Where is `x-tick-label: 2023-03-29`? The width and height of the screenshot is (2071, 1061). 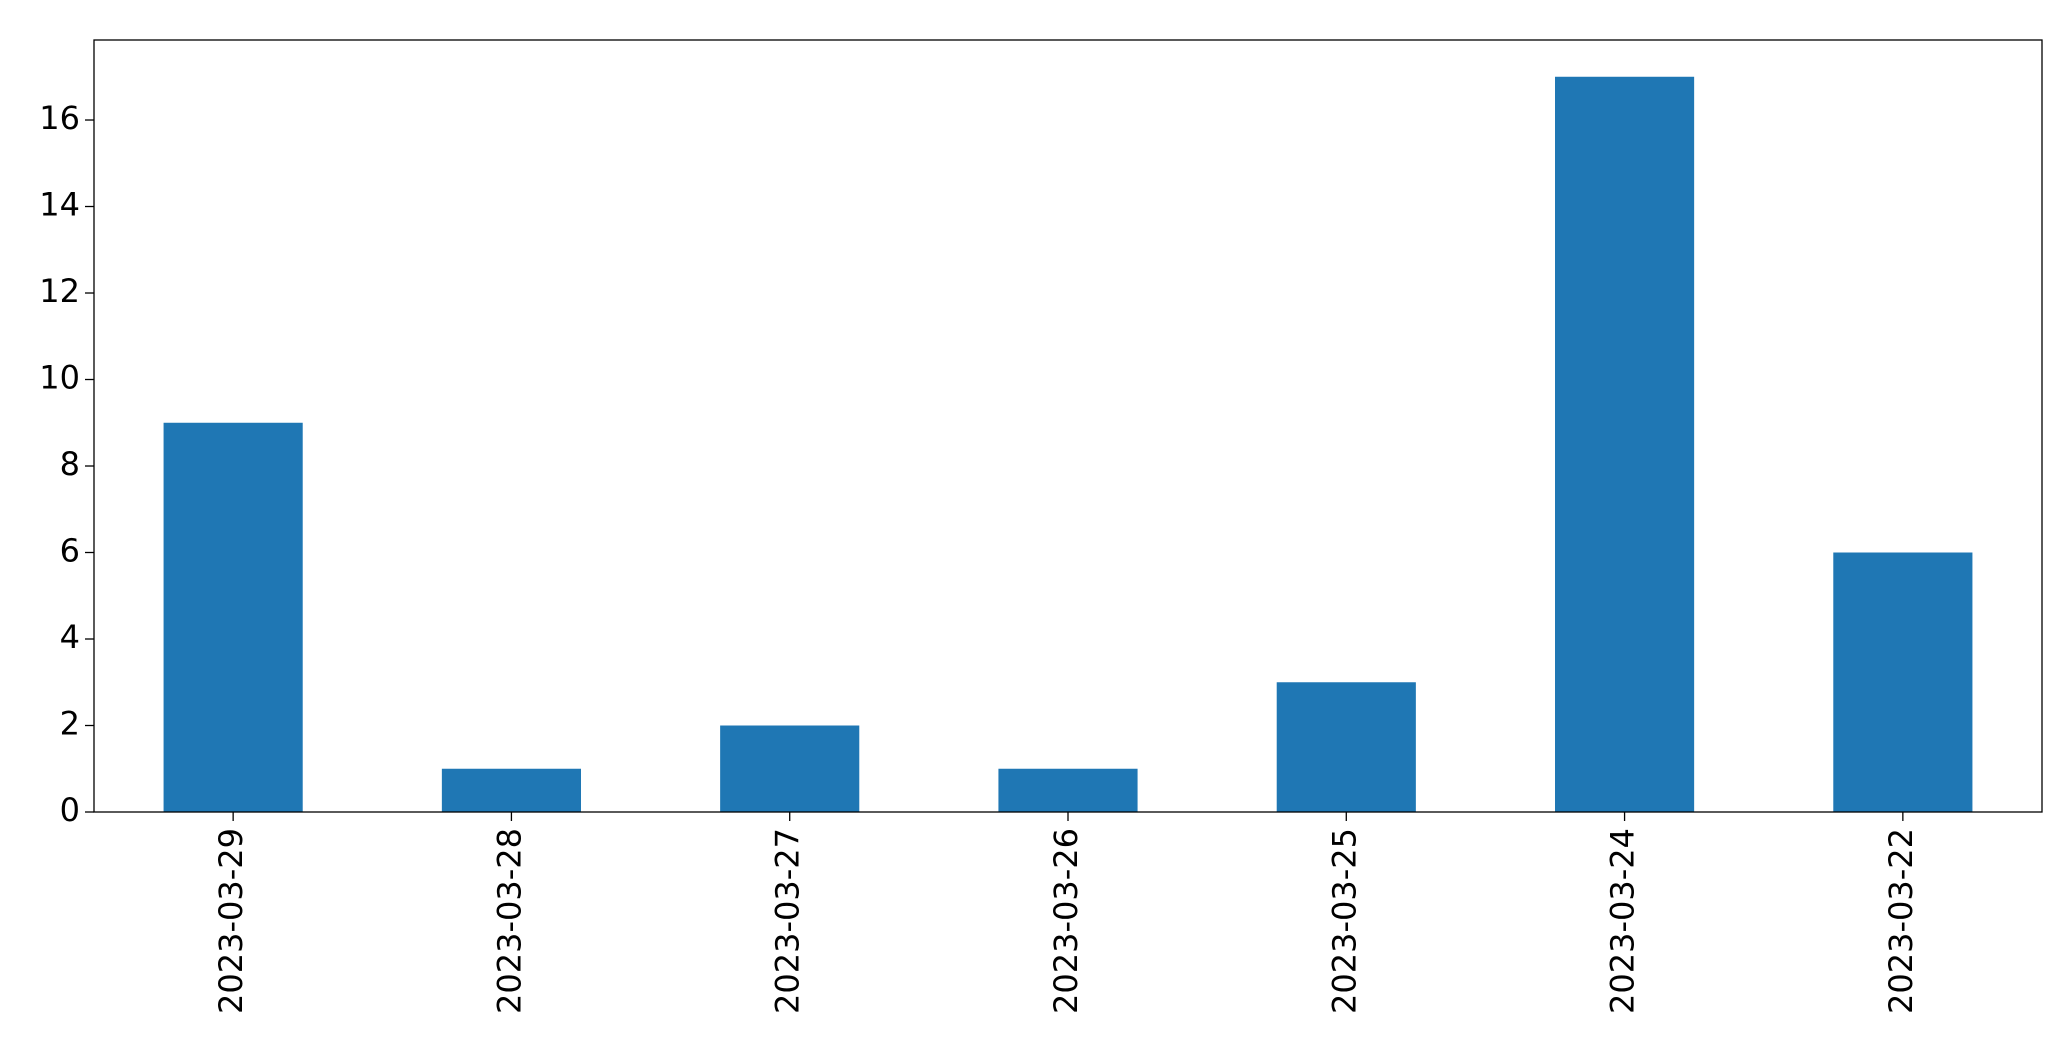 x-tick-label: 2023-03-29 is located at coordinates (231, 921).